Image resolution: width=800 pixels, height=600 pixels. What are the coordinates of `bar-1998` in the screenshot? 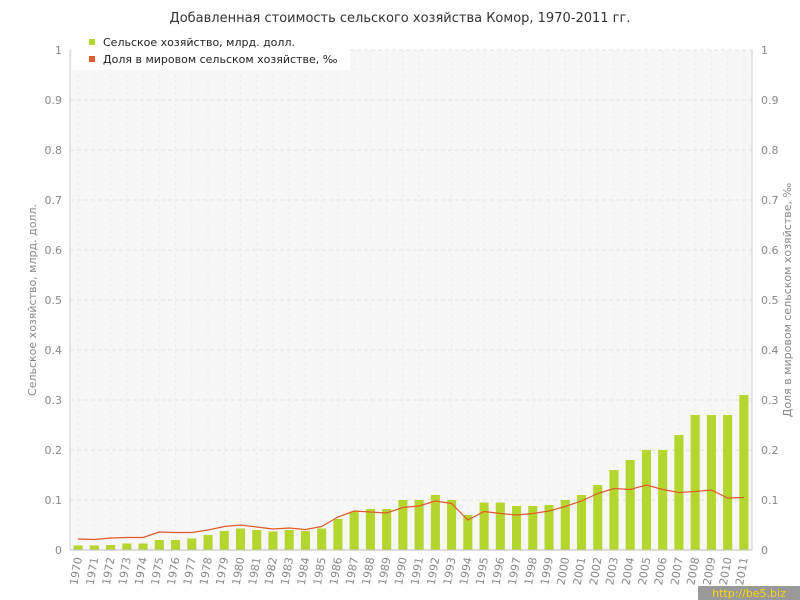 It's located at (533, 528).